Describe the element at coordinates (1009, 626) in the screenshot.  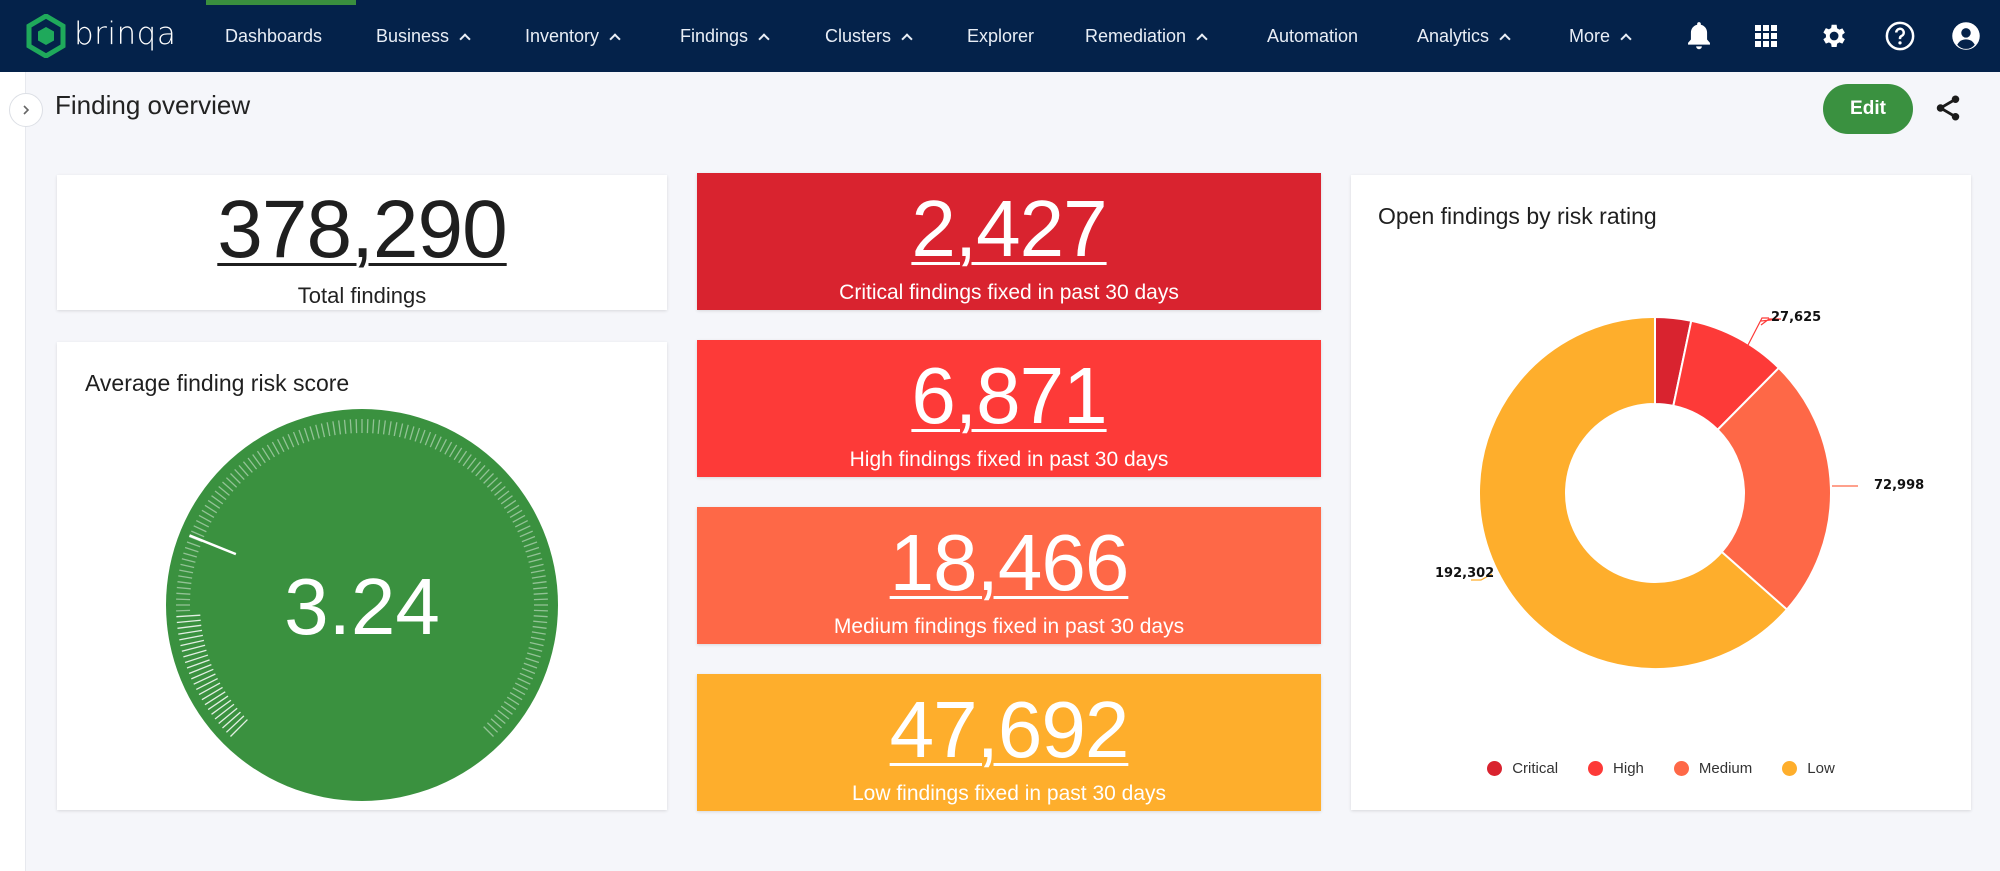
I see `medium-fixed-label: Medium findings fixed in past 30 days` at that location.